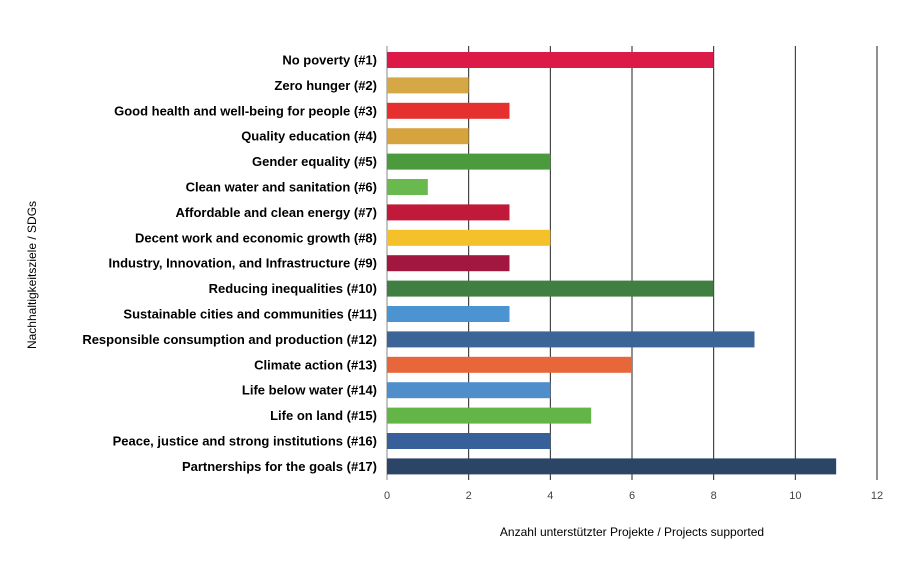 The height and width of the screenshot is (570, 908). I want to click on x-tick-labels: 0 2 4 6 8 10 12, so click(633, 496).